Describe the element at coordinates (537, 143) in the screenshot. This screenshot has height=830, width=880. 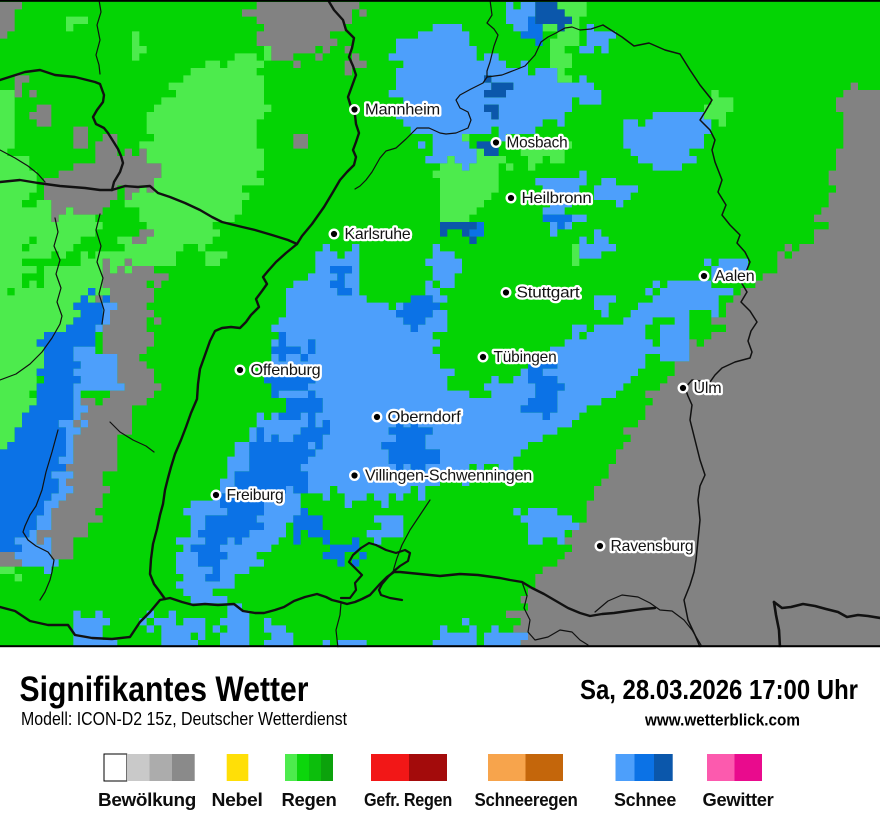
I see `svg-text: Mosbach` at that location.